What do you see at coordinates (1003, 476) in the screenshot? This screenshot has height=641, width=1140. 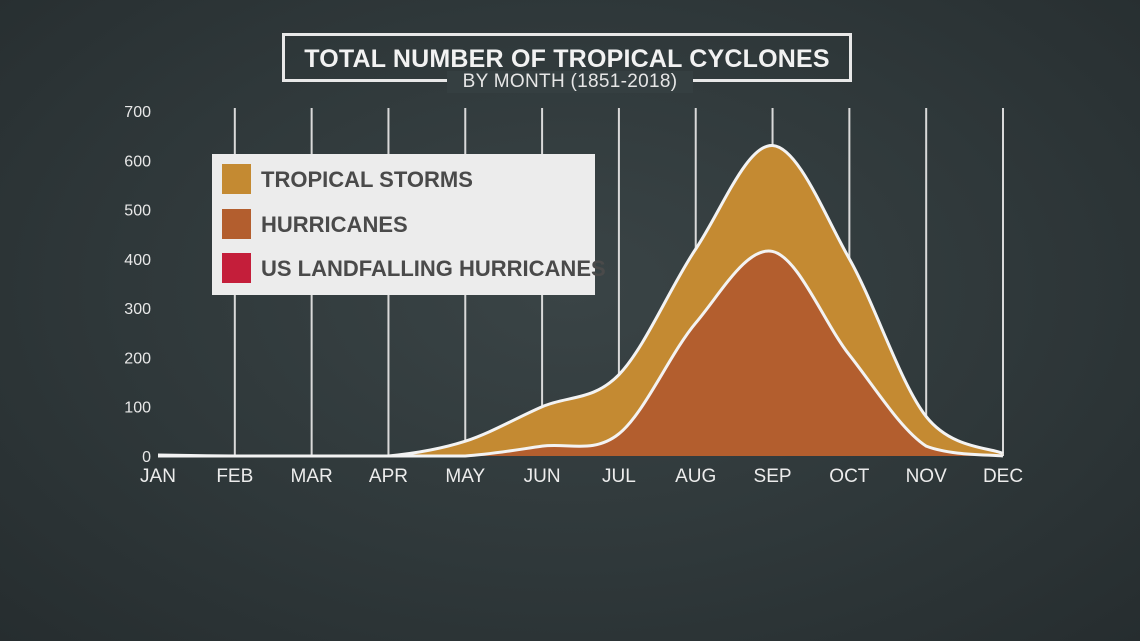 I see `x-tick-label: DEC` at bounding box center [1003, 476].